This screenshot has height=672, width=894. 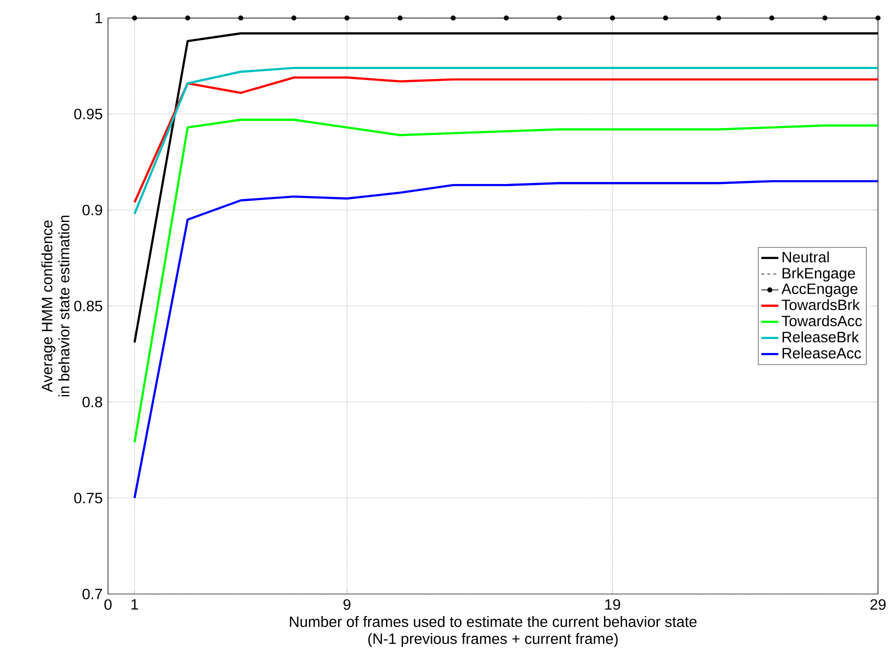 I want to click on y-tick-label: 0.85, so click(x=88, y=306).